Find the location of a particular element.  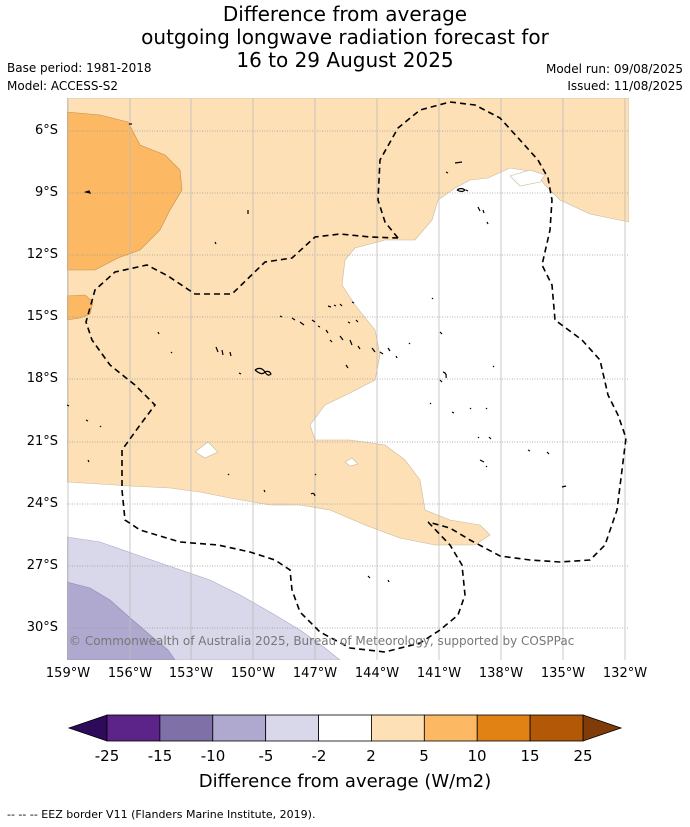

map-title-line-2: outgoing longwave radiation forecast for is located at coordinates (345, 37).